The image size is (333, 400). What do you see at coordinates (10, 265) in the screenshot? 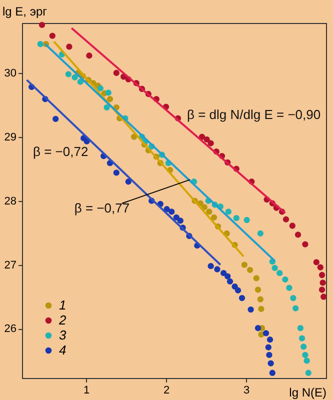
I see `y-tick-label: 27` at bounding box center [10, 265].